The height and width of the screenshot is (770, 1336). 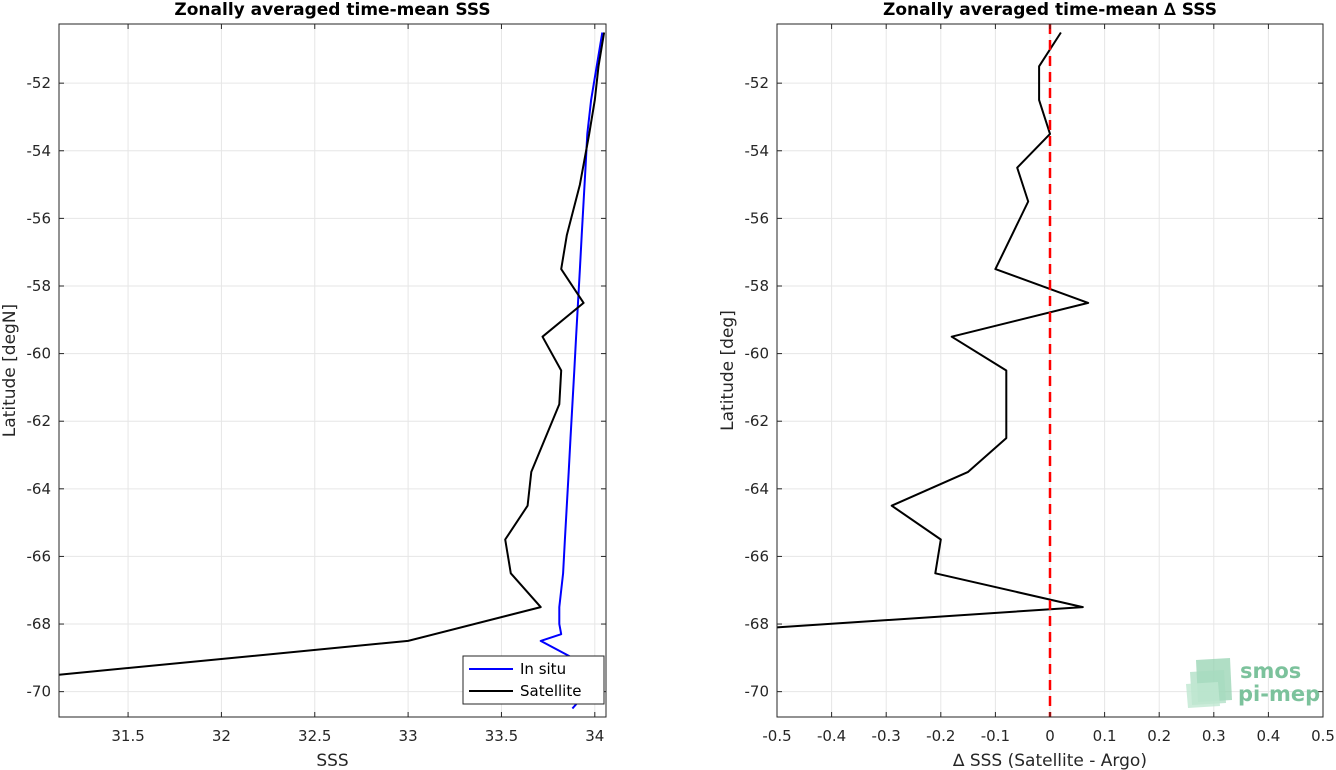 What do you see at coordinates (408, 736) in the screenshot?
I see `x-tick-label: 33` at bounding box center [408, 736].